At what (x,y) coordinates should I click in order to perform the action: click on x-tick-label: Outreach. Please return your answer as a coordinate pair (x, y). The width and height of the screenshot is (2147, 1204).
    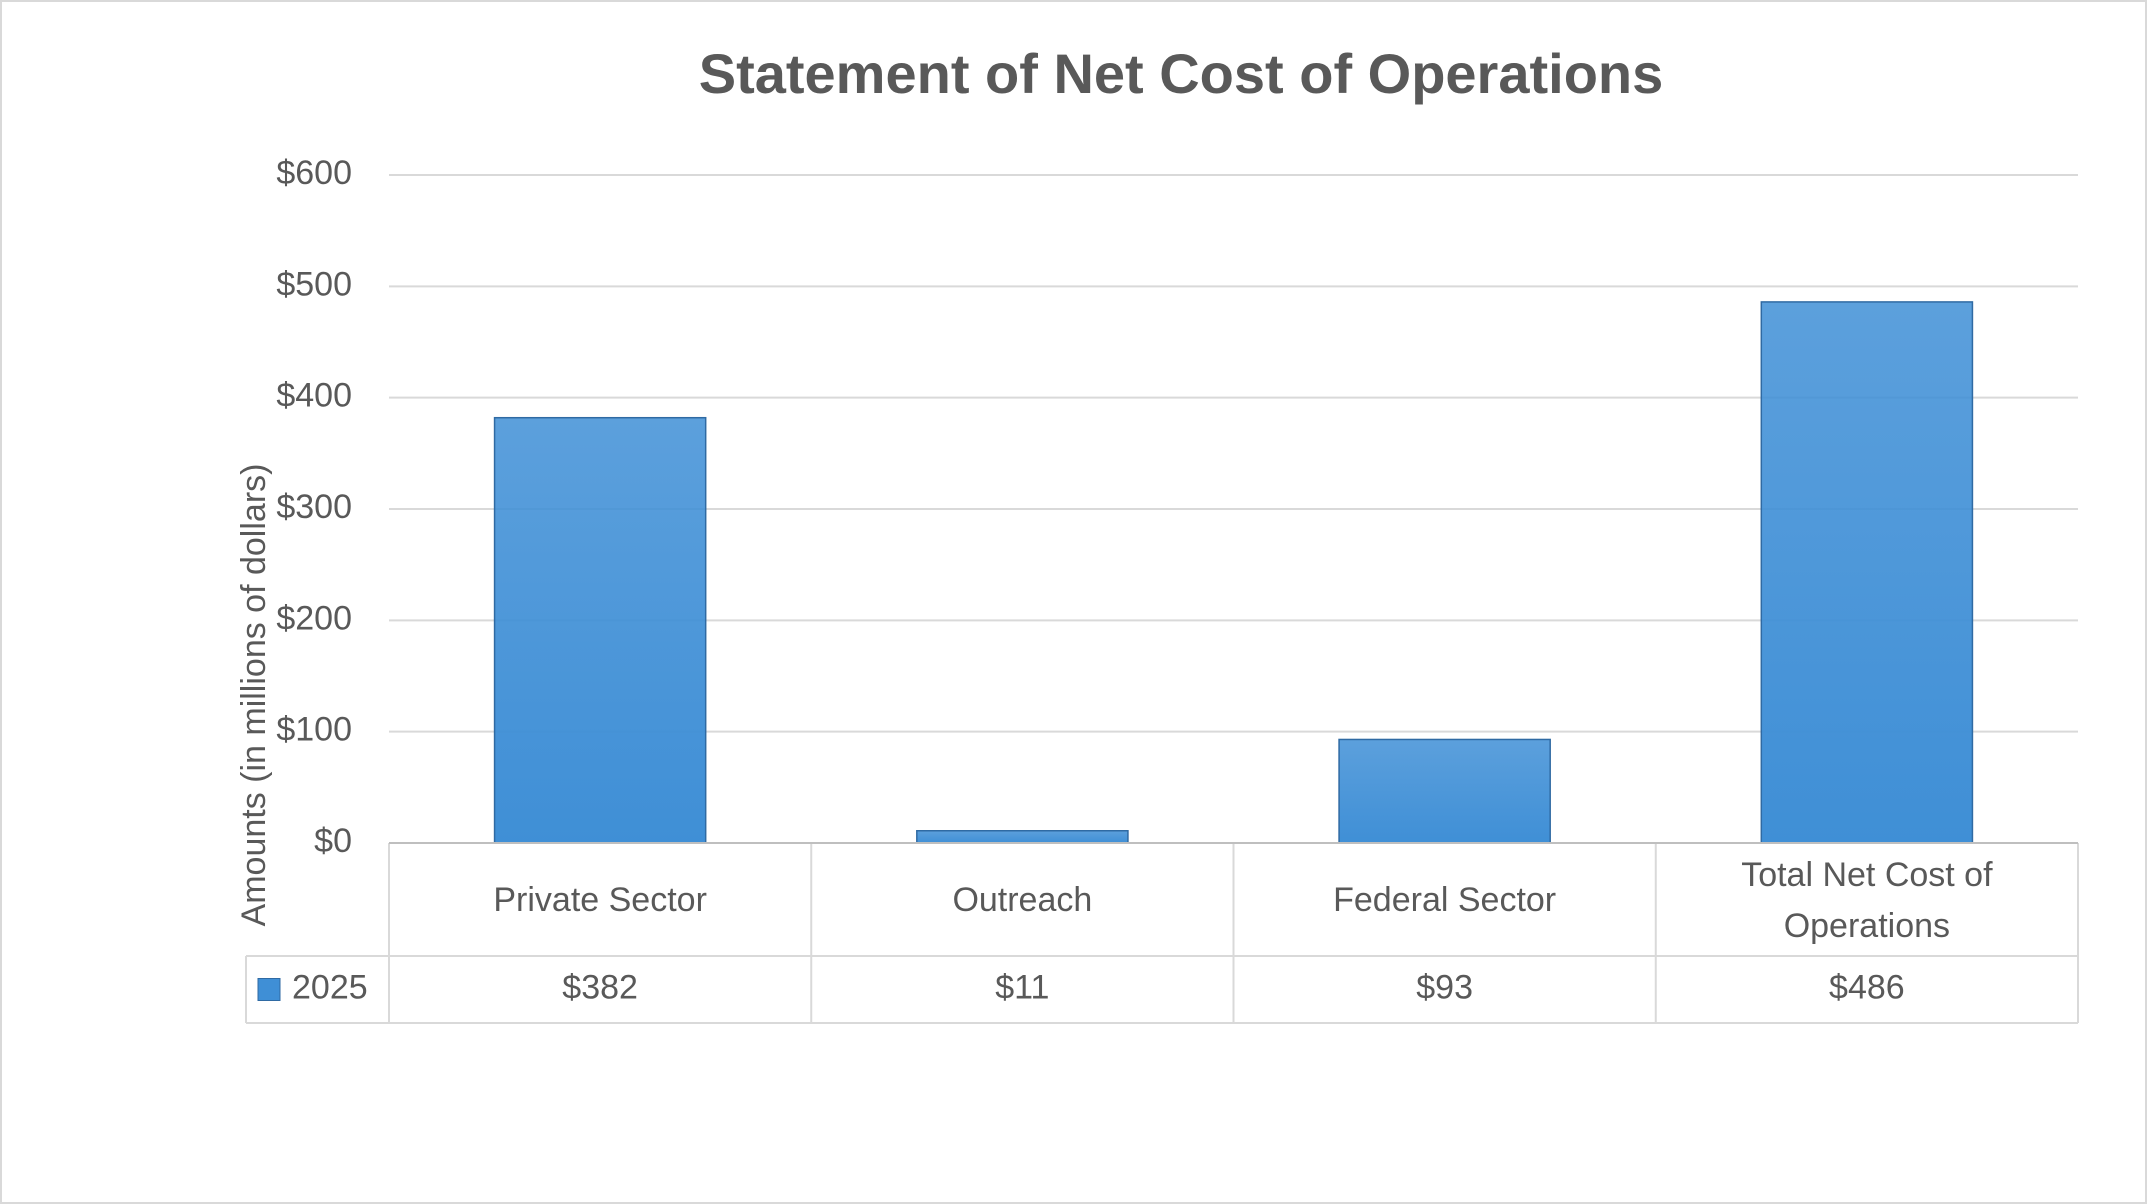
    Looking at the image, I should click on (1022, 900).